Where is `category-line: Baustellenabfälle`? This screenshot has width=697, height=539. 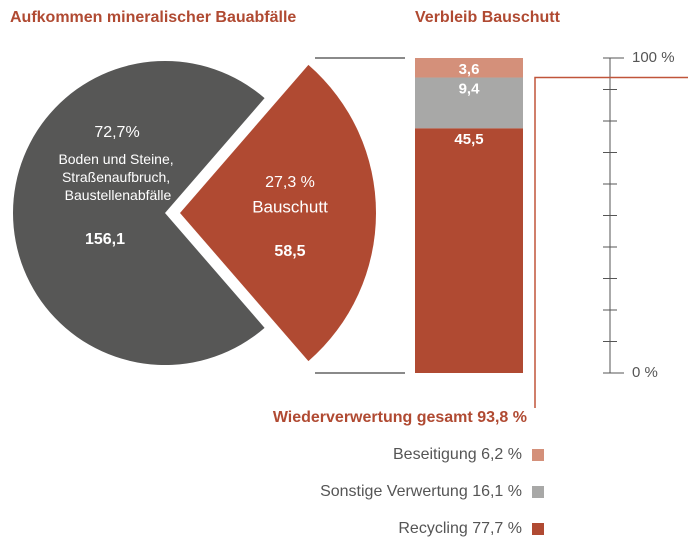
category-line: Baustellenabfälle is located at coordinates (118, 195).